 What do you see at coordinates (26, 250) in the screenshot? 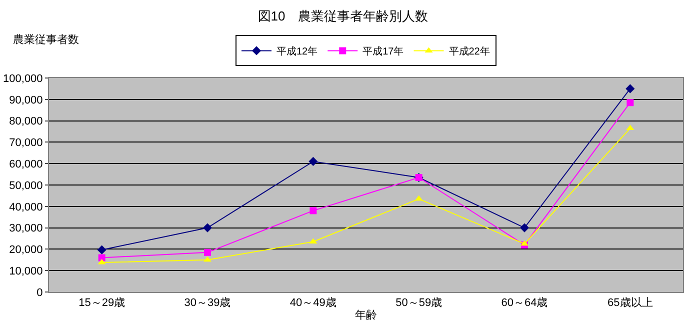
I see `y-tick-label: 20,000` at bounding box center [26, 250].